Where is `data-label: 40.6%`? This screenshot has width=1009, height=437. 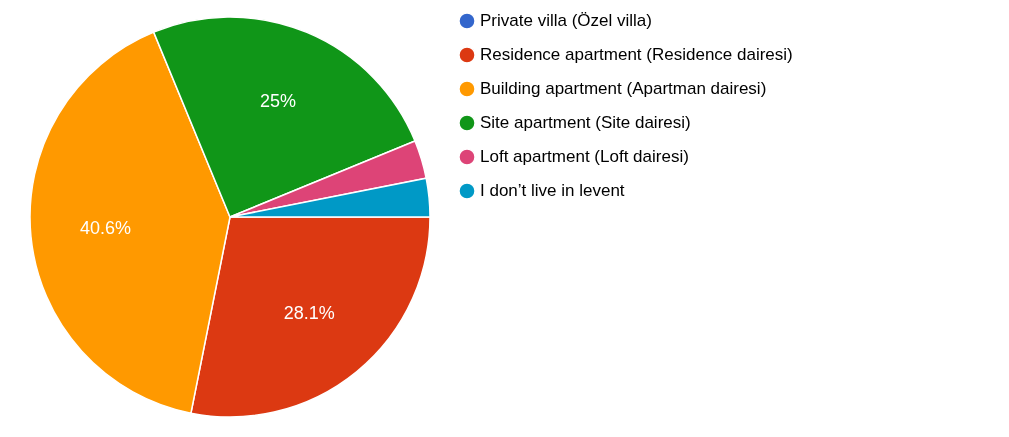 data-label: 40.6% is located at coordinates (106, 228).